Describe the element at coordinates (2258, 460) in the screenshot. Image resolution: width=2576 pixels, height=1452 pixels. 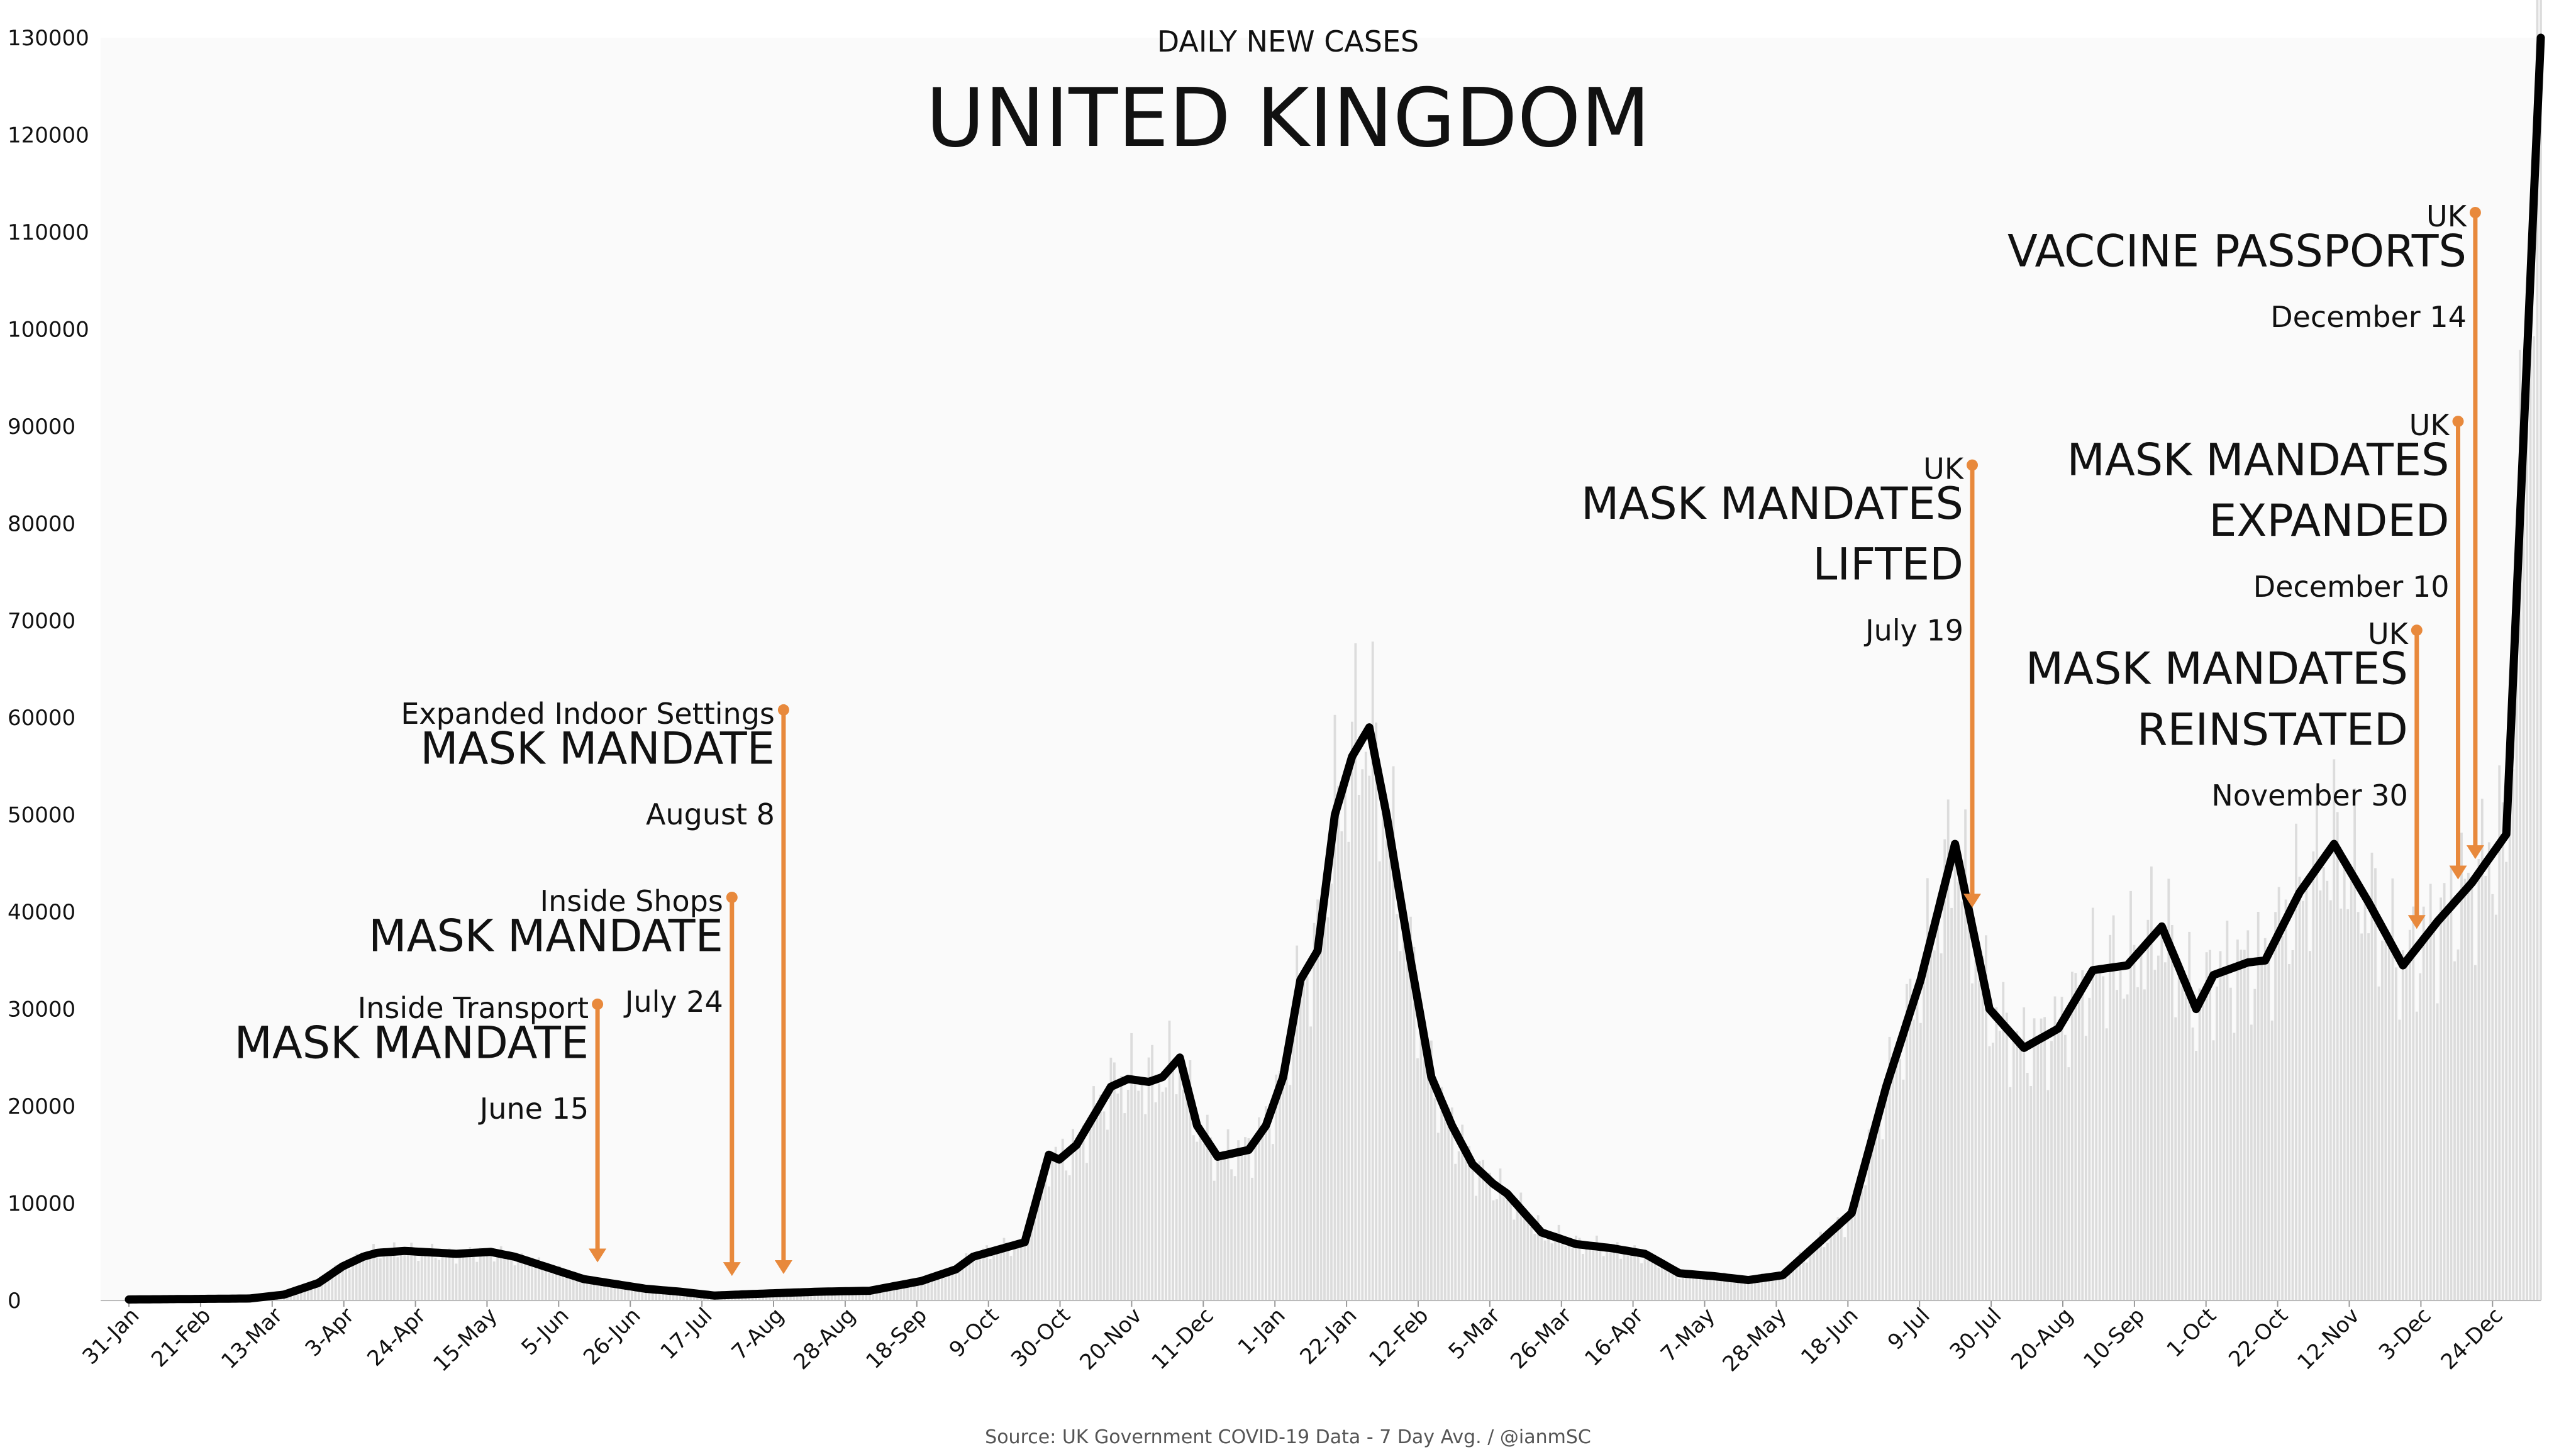
I see `annotation-text: MASK MANDATES` at that location.